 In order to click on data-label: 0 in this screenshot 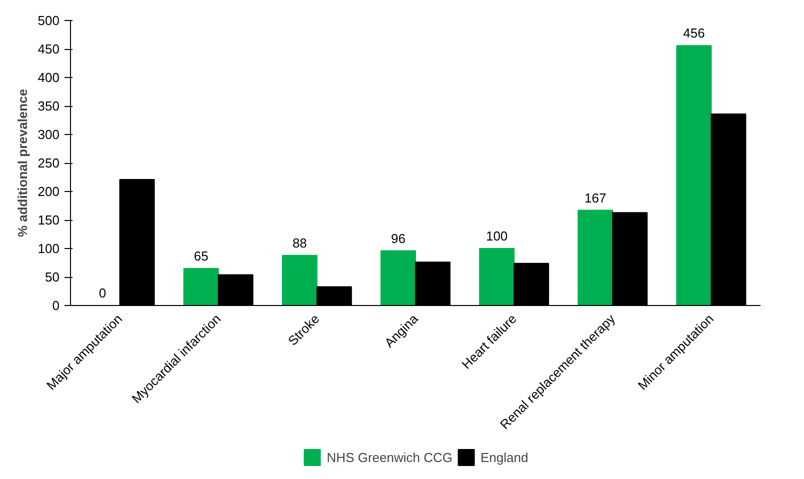, I will do `click(102, 293)`.